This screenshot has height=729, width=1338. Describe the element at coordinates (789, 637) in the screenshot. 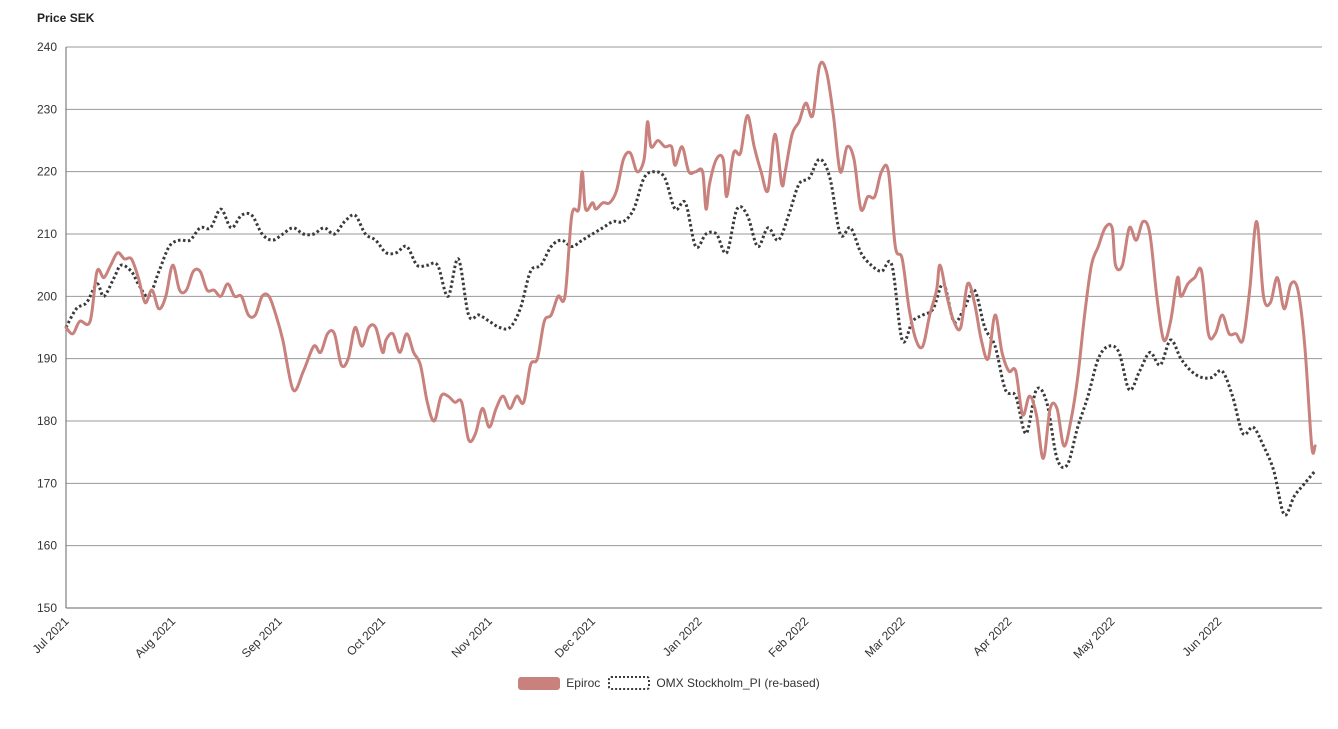

I see `x-tick-label: Feb 2022` at that location.